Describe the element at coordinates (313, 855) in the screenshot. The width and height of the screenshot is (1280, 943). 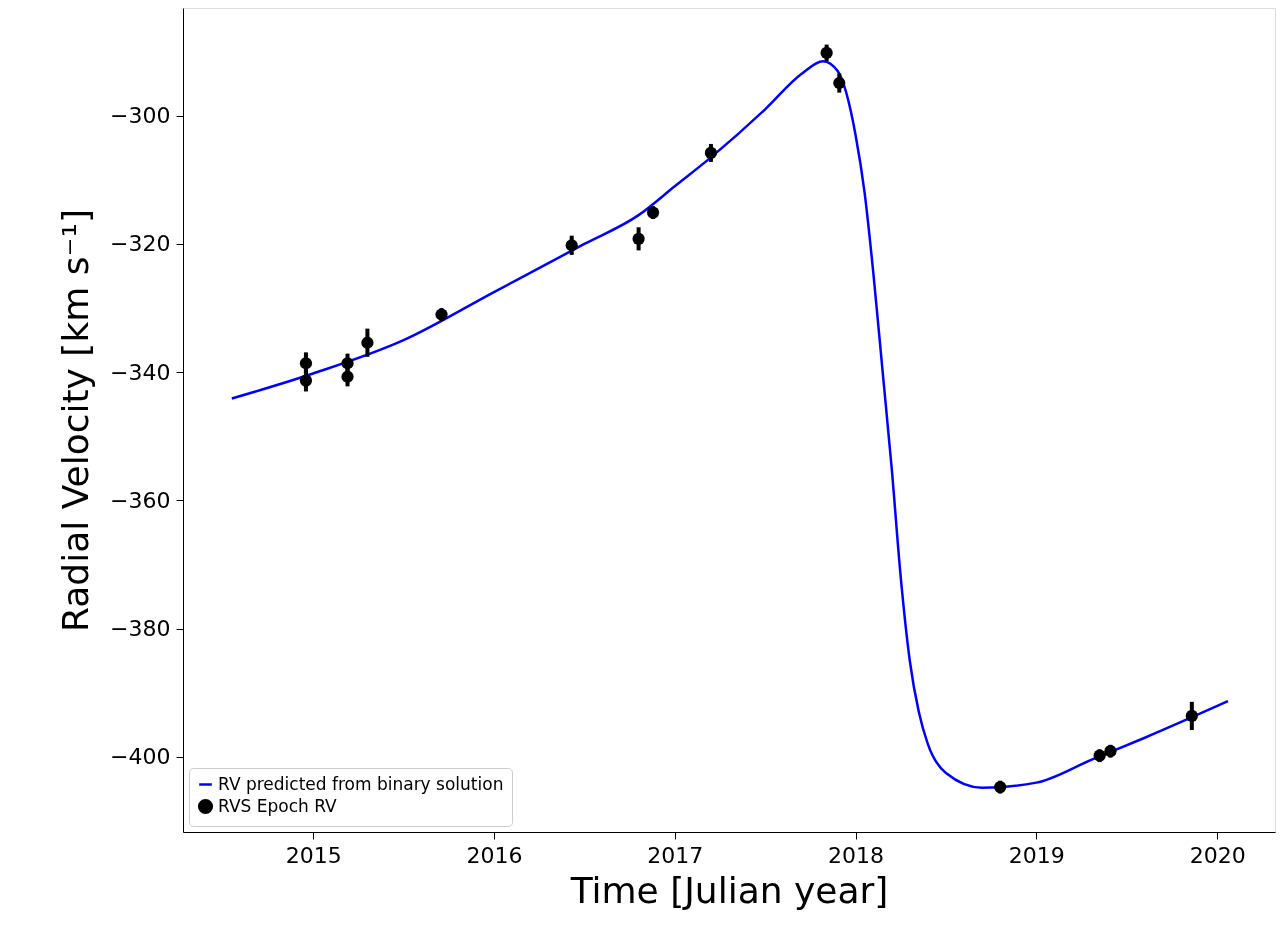
I see `x-tick-label: 2015` at that location.